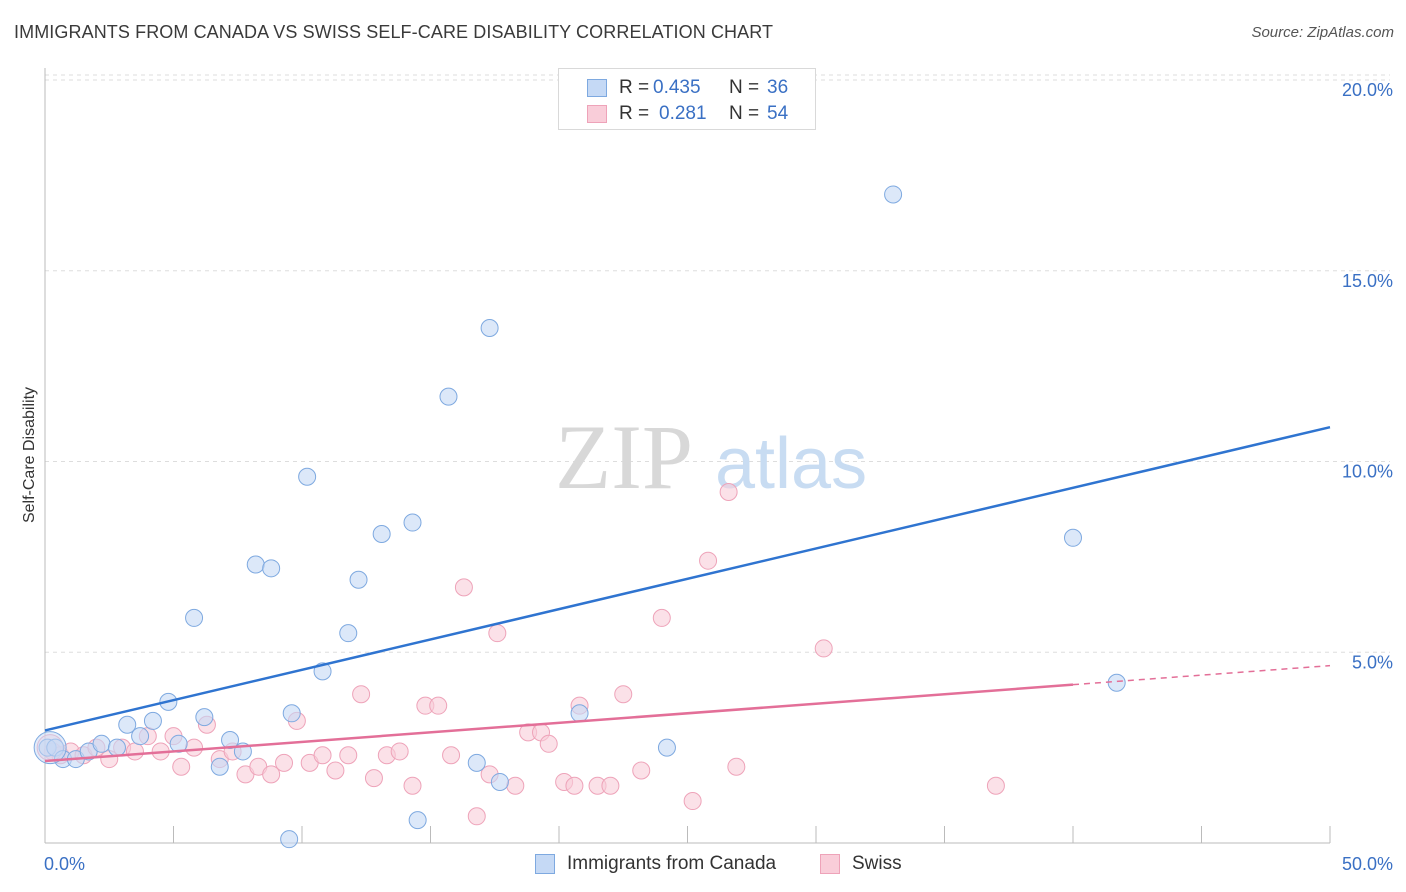 The width and height of the screenshot is (1406, 892). Describe the element at coordinates (1372, 662) in the screenshot. I see `y-tick-label: 5.0%` at that location.